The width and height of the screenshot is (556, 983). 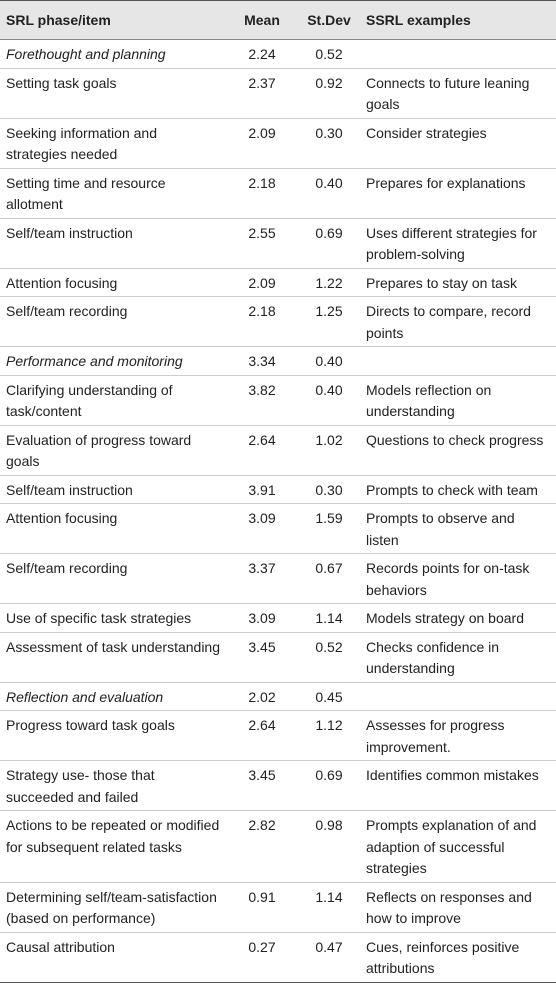 I want to click on header-row: SRL phase/item Mean St.Dev SSRL examples, so click(x=278, y=20).